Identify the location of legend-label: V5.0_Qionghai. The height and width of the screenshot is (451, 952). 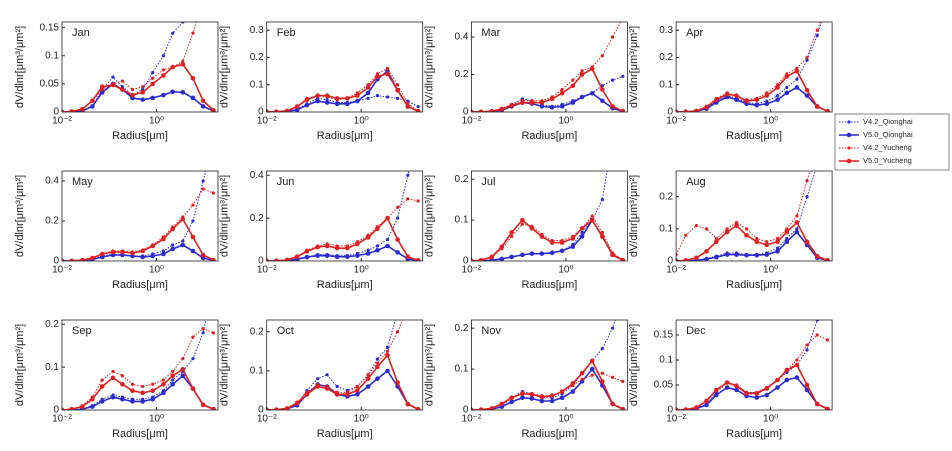
(888, 134).